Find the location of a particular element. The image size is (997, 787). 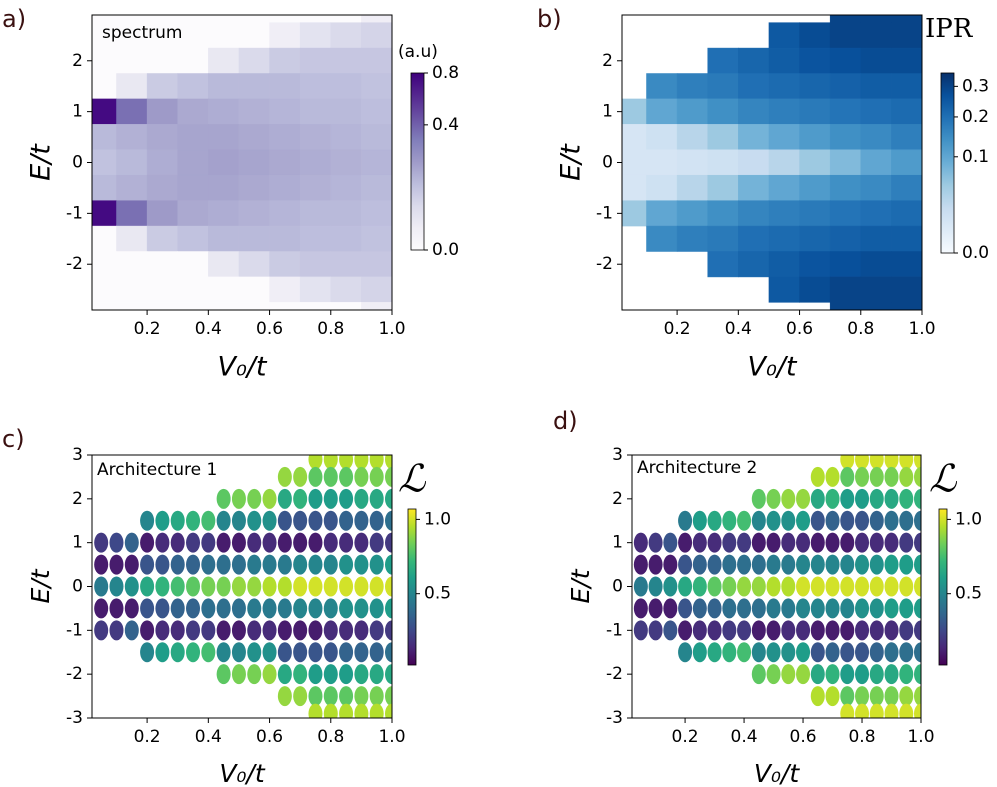

plot-area is located at coordinates (772, 162).